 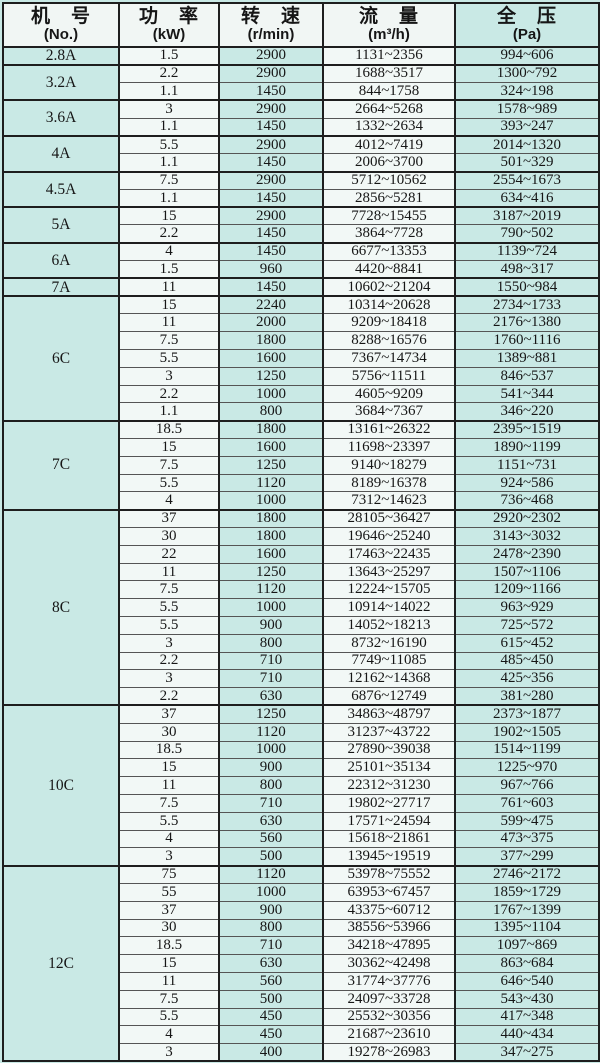 I want to click on flow-cell: 9209~18418, so click(x=389, y=323).